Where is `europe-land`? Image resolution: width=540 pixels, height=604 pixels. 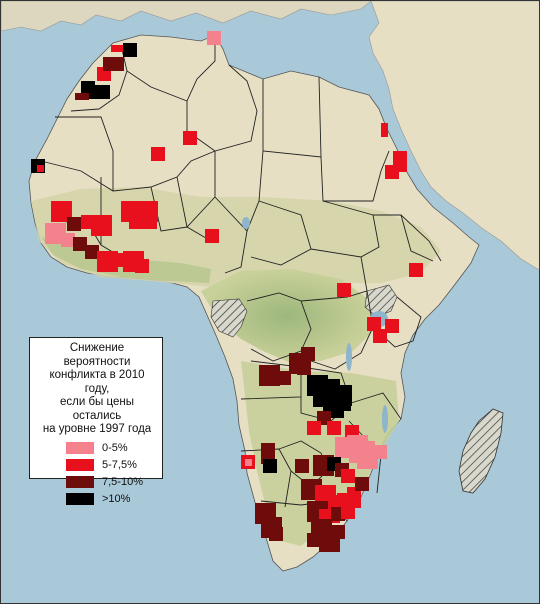 europe-land is located at coordinates (186, 16).